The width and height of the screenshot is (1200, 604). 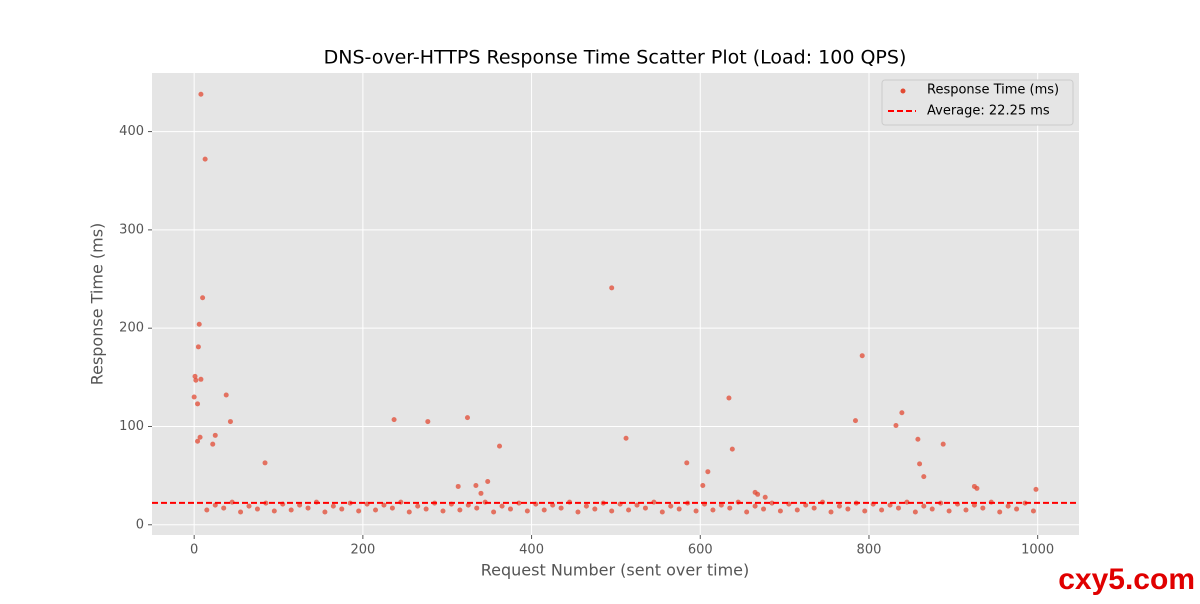 I want to click on legend-marker, so click(x=903, y=91).